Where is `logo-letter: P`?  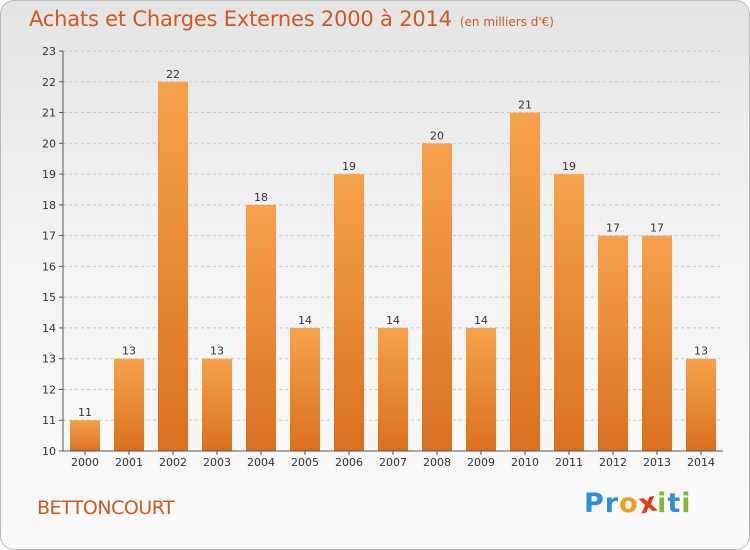 logo-letter: P is located at coordinates (594, 503).